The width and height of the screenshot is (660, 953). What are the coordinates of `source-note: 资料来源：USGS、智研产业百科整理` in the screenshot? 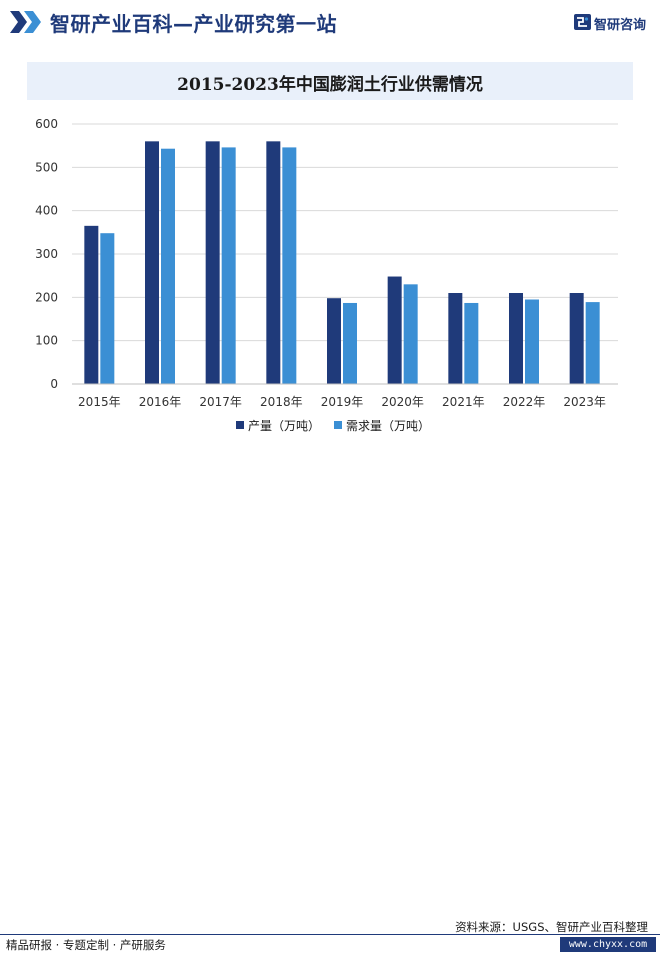 It's located at (551, 927).